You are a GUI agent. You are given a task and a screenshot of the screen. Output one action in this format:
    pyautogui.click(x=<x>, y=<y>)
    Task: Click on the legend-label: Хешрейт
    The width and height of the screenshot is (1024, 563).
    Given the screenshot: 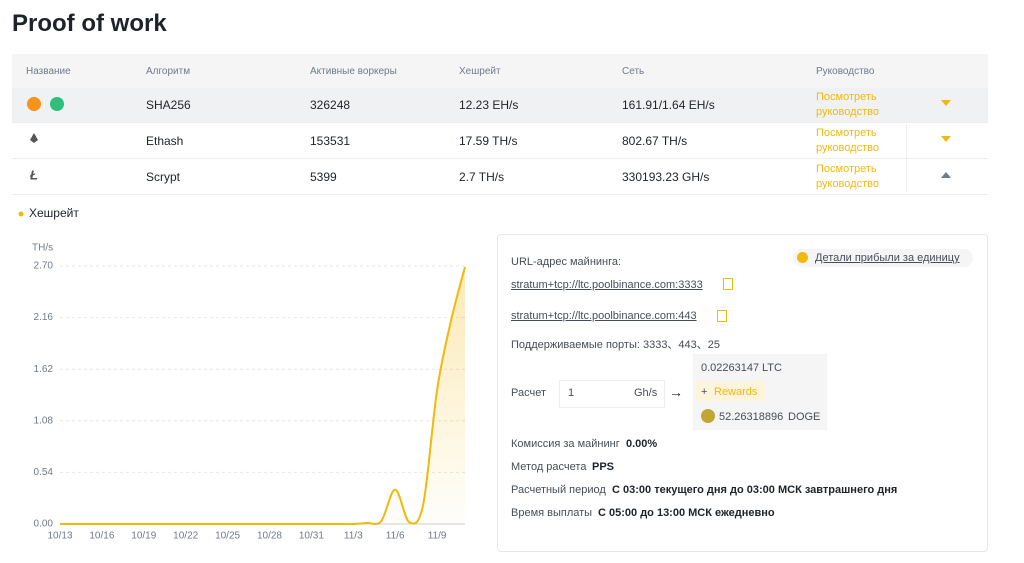 What is the action you would take?
    pyautogui.click(x=54, y=213)
    